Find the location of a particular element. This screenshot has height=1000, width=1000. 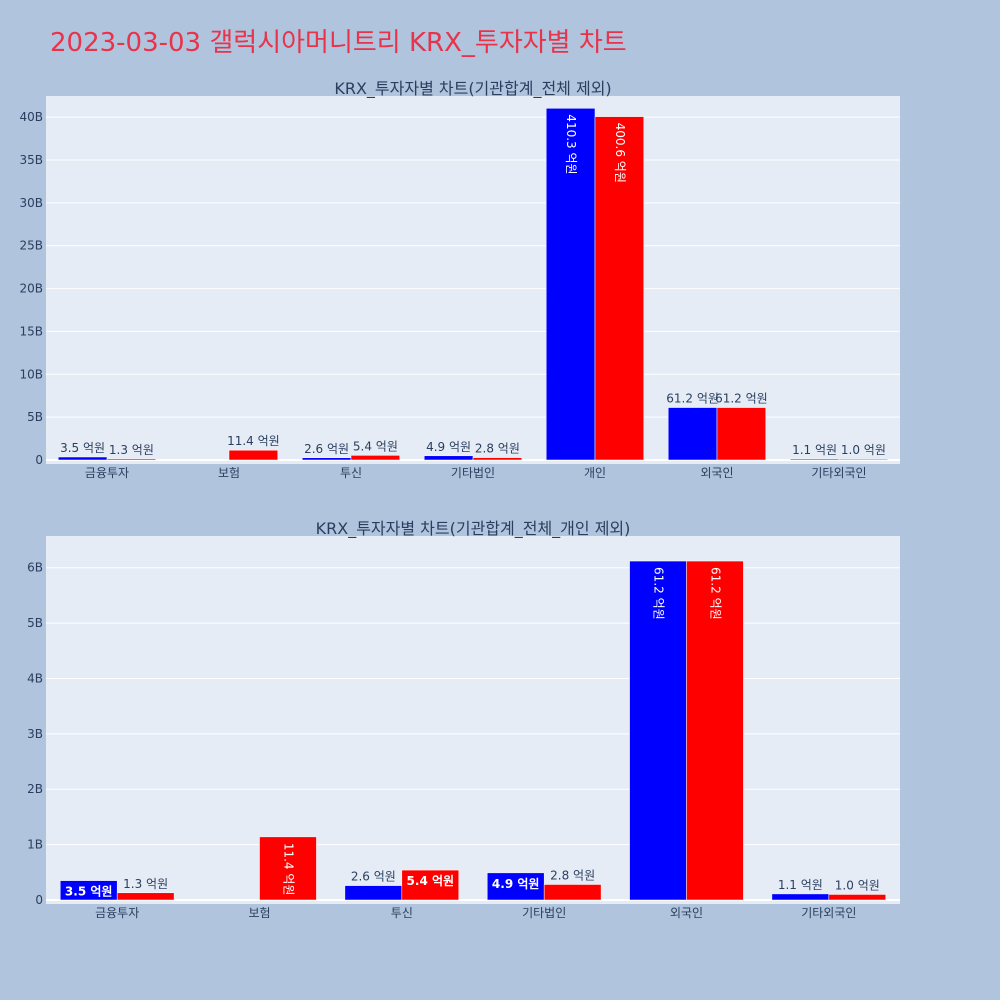

y-tick-label: 30B is located at coordinates (31, 203).